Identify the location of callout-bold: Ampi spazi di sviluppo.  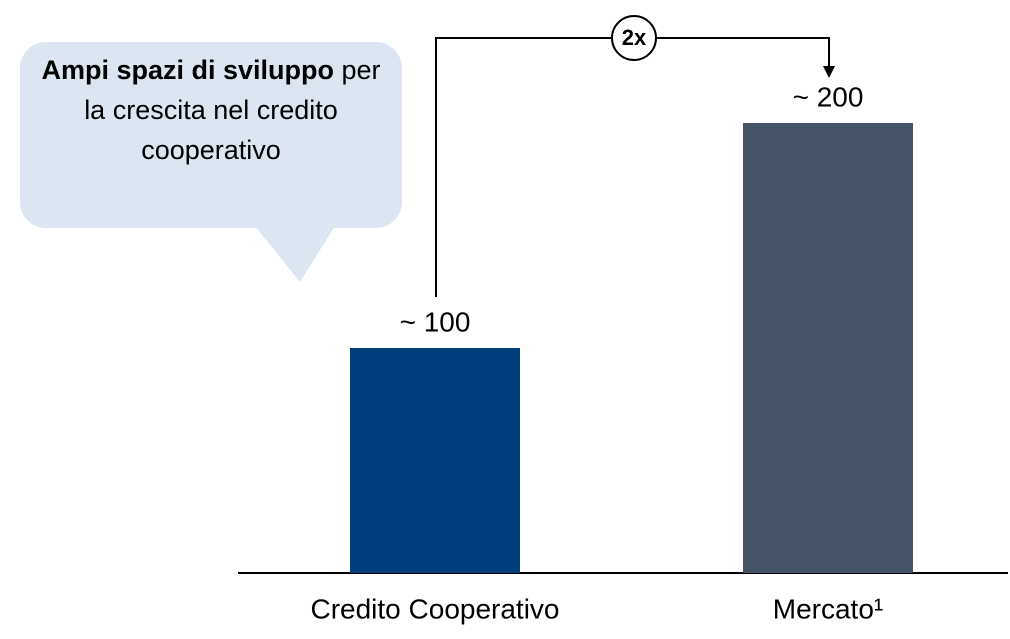
(187, 70).